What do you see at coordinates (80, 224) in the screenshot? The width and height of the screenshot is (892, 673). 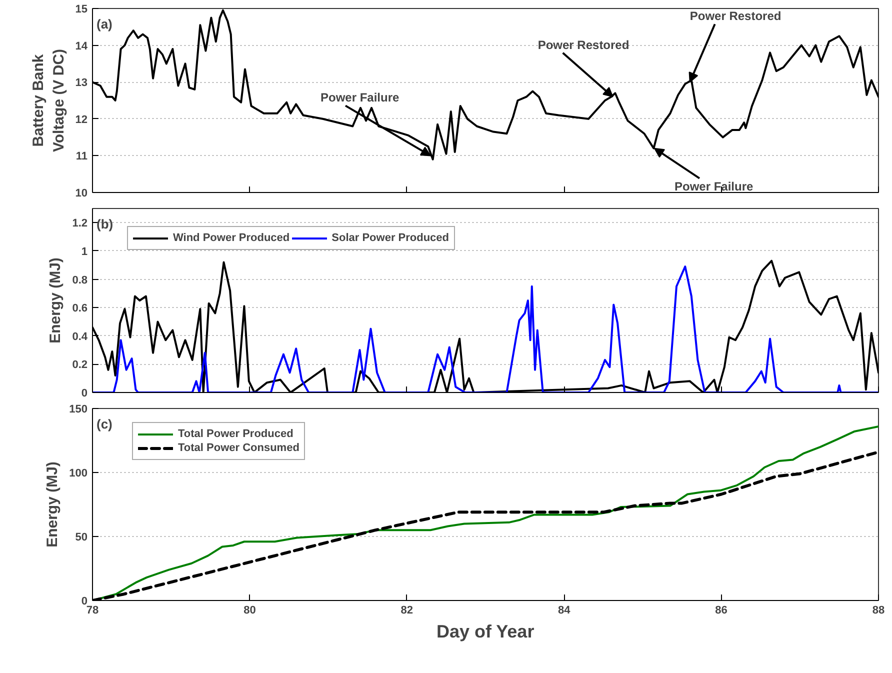 I see `y-tick-label: 1.2` at bounding box center [80, 224].